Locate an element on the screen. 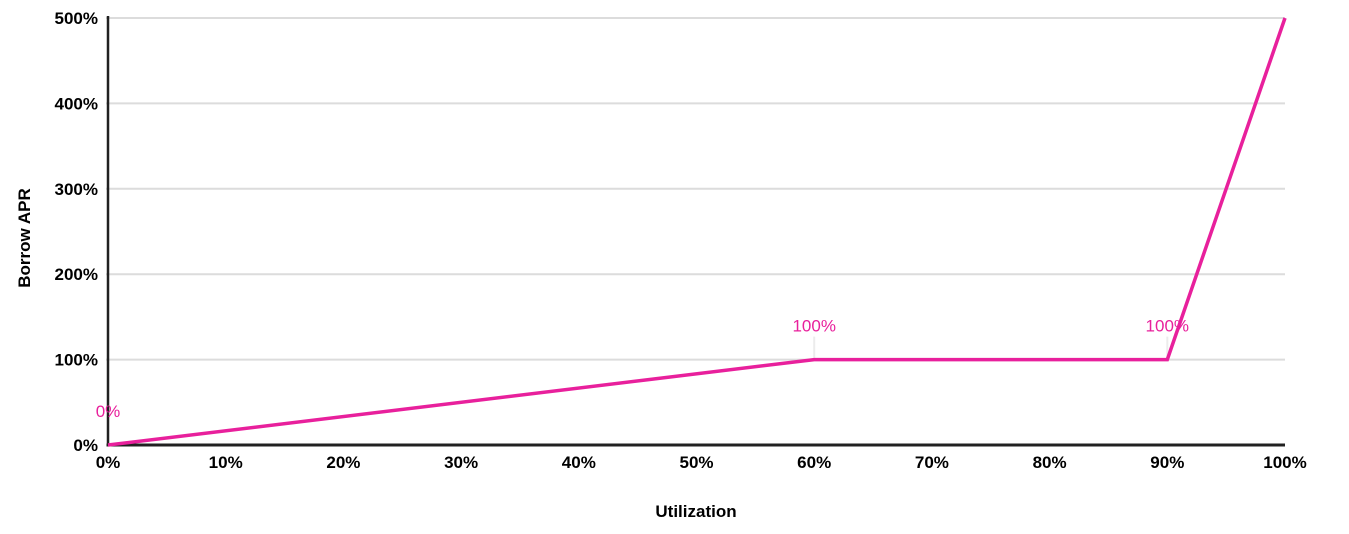 The height and width of the screenshot is (534, 1349). x-tick-label-50: 50% is located at coordinates (696, 462).